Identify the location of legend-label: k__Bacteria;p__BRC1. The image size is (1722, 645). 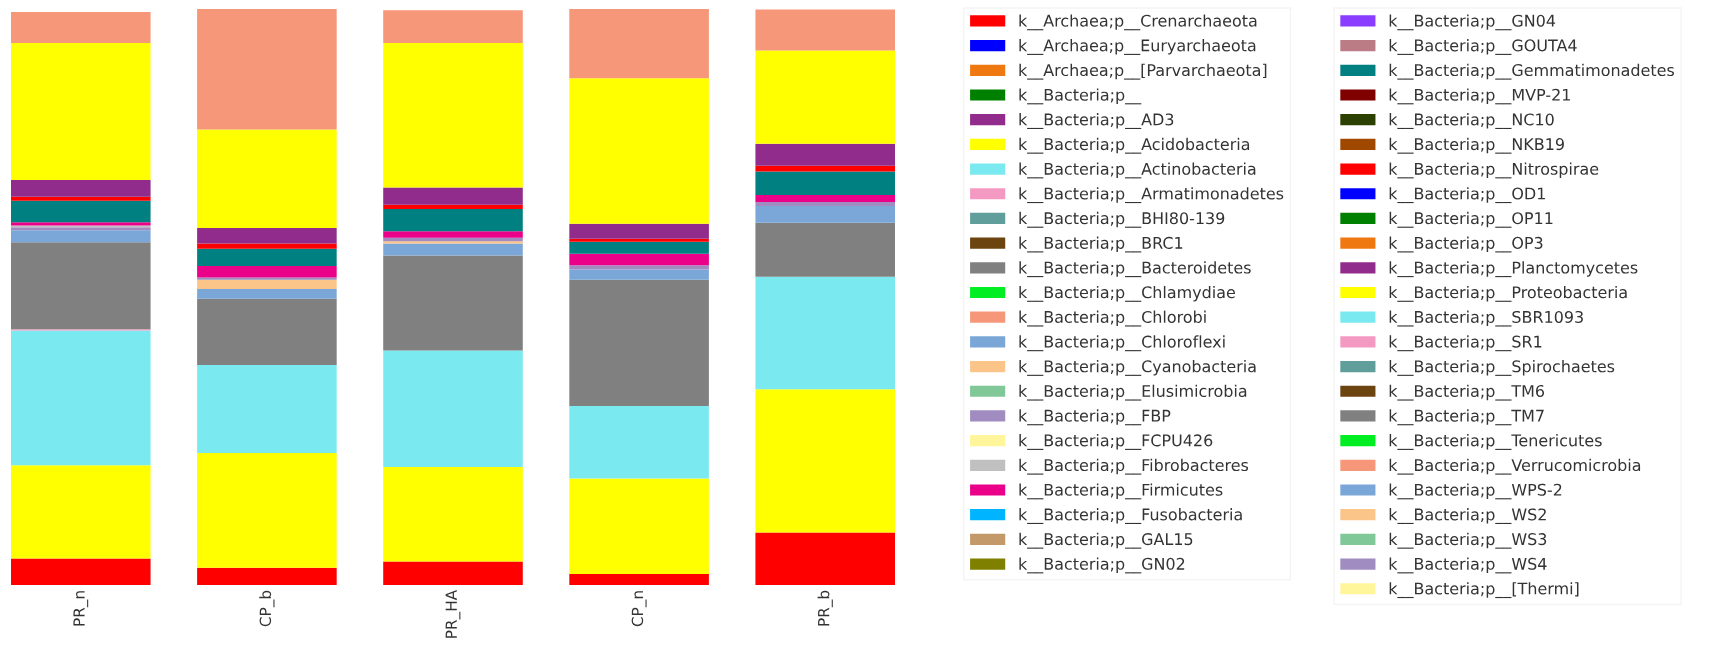
(1101, 244).